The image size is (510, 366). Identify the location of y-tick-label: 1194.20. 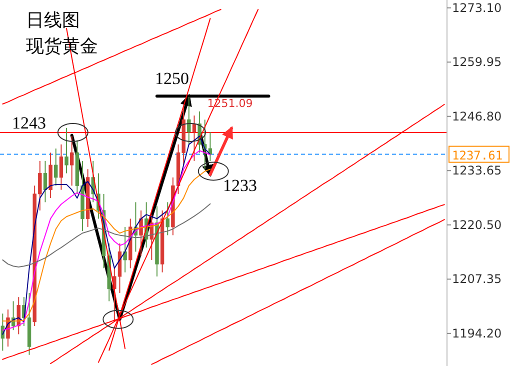
(477, 333).